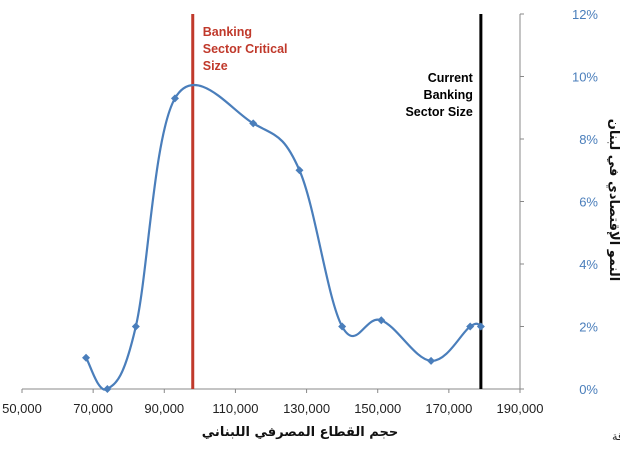 The image size is (620, 449). What do you see at coordinates (451, 78) in the screenshot?
I see `reference-line-label: Current` at bounding box center [451, 78].